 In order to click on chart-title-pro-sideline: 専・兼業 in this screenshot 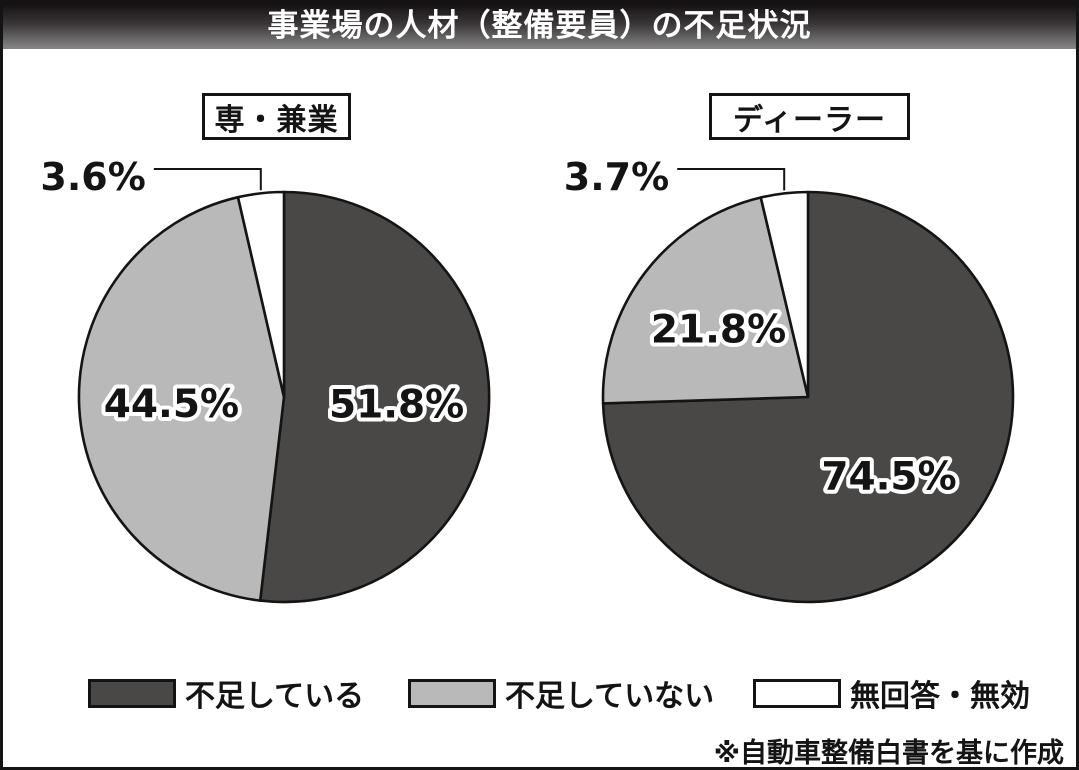, I will do `click(276, 116)`.